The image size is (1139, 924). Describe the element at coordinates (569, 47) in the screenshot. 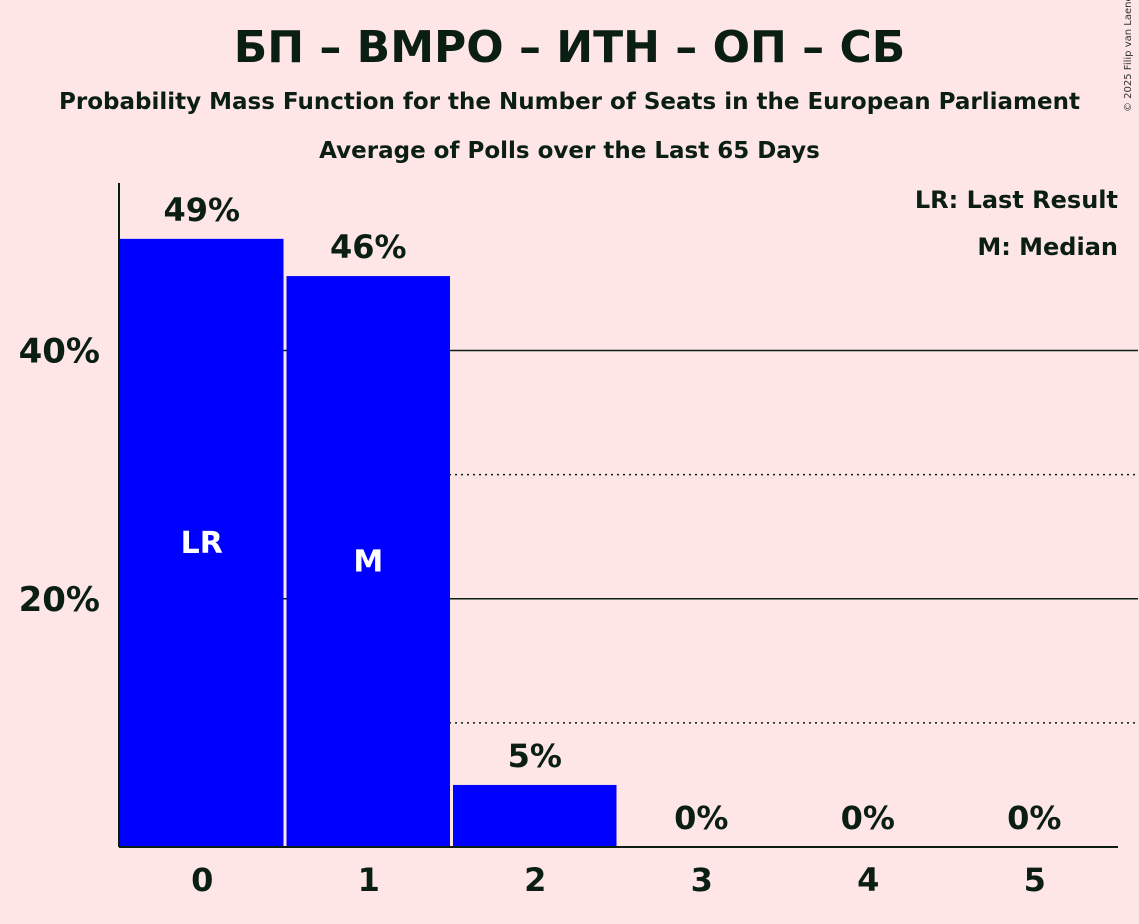

I see `chart-title: БП – ВМРО – ИТН – ОП – СБ` at that location.